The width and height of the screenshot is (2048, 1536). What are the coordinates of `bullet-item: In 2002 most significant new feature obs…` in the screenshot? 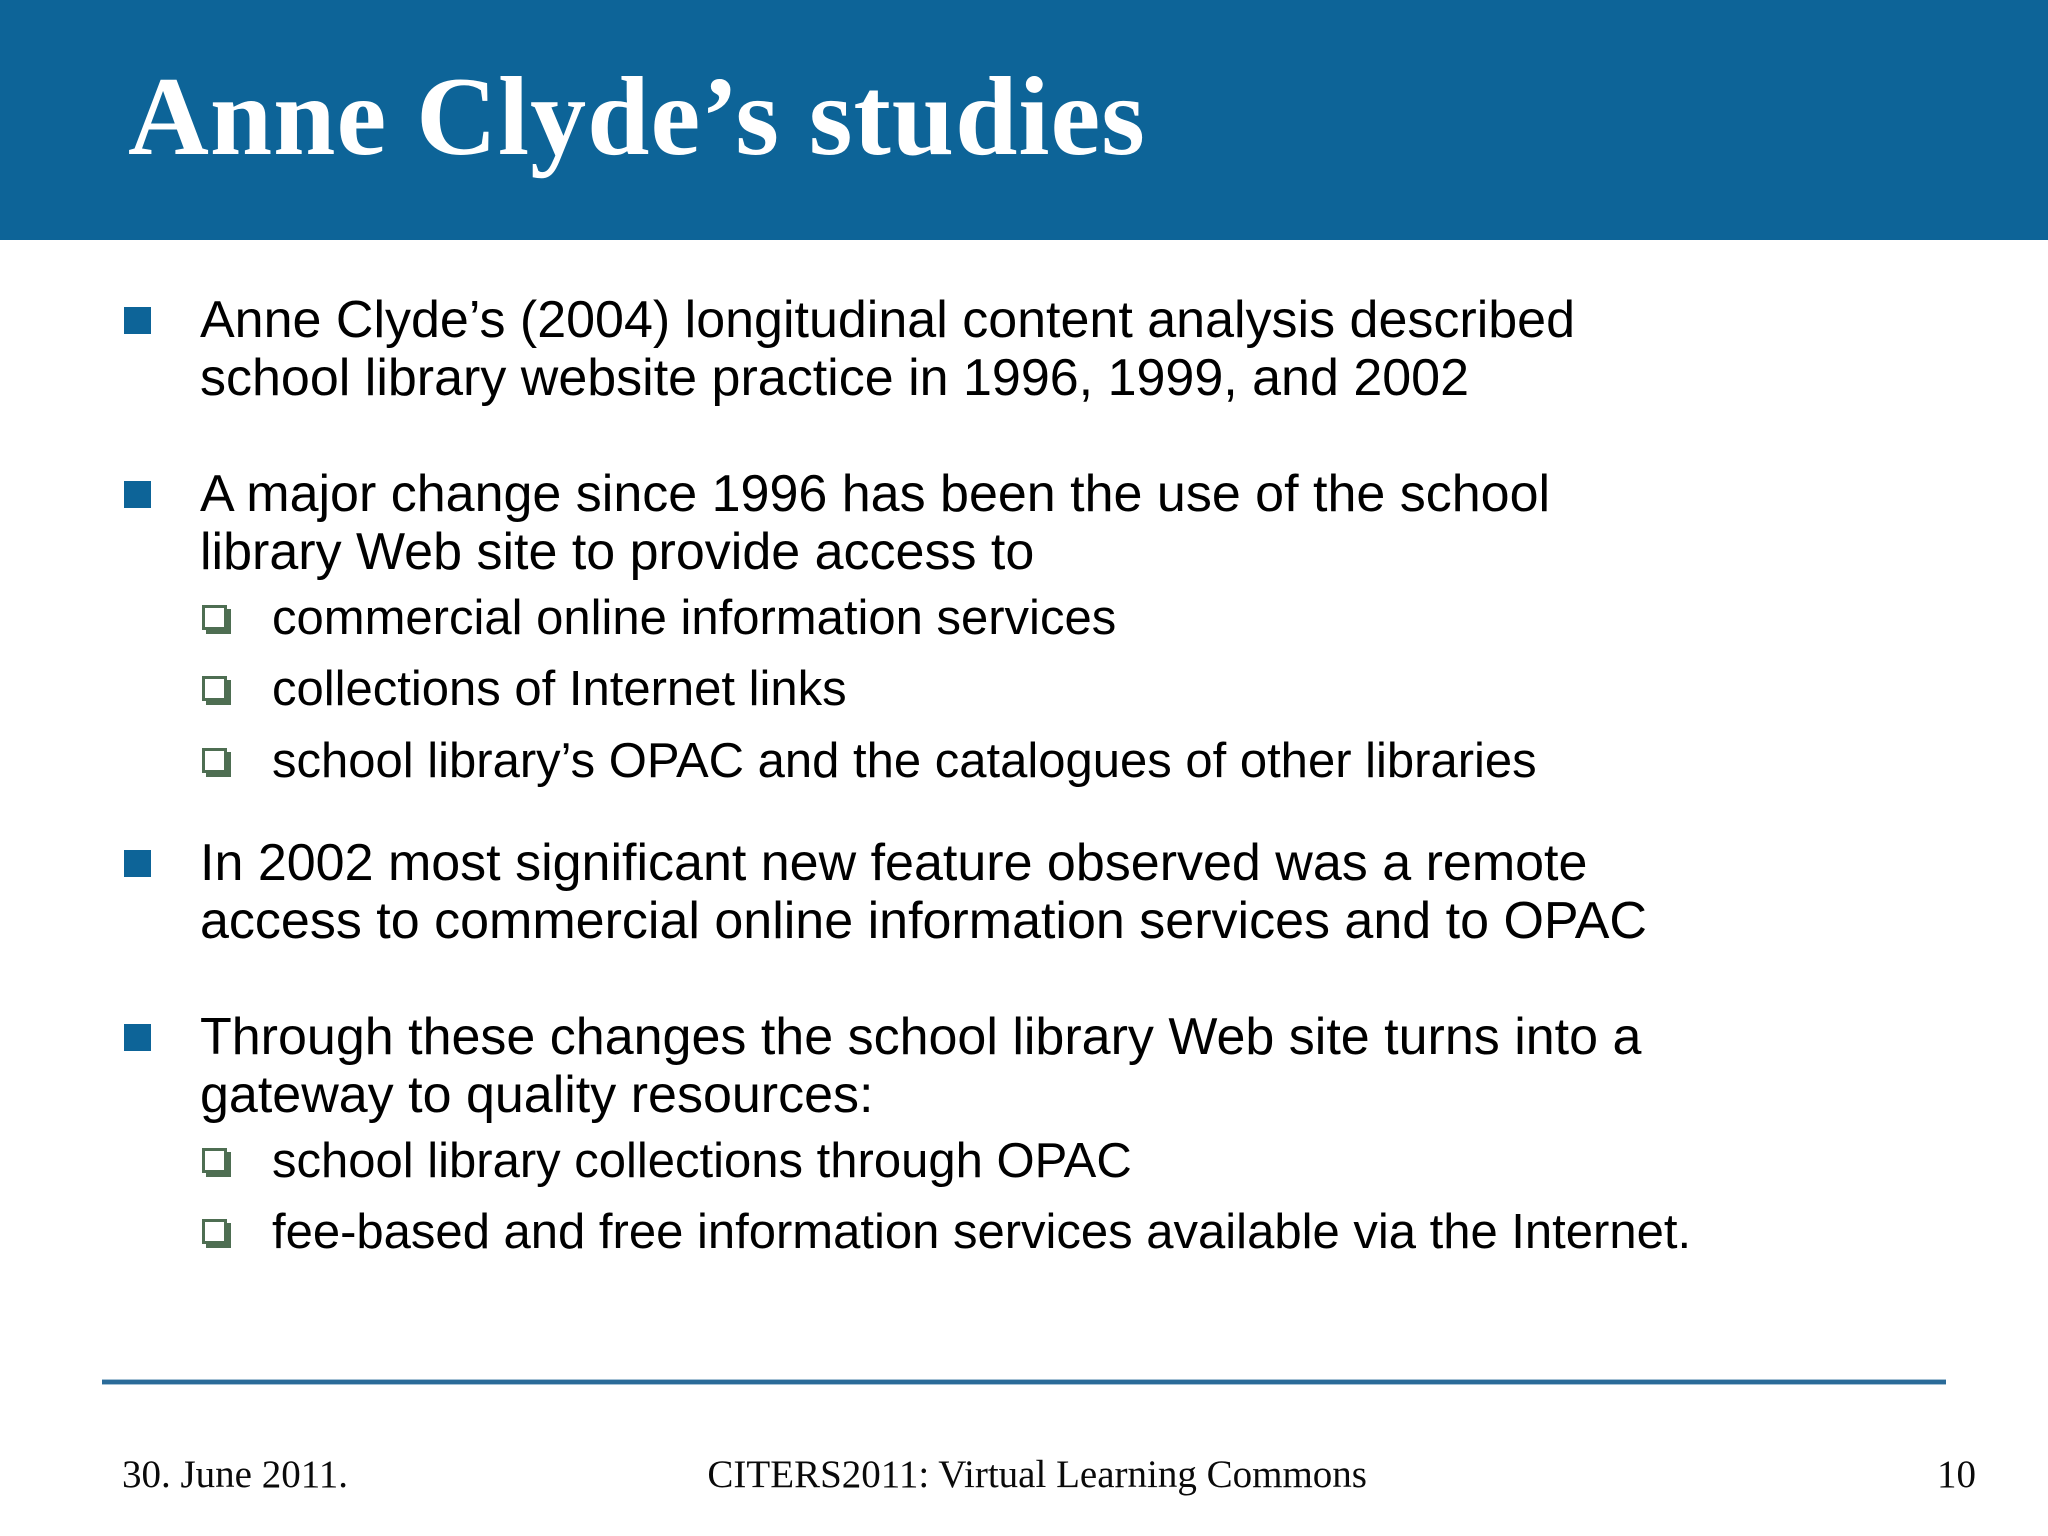 It's located at (1029, 892).